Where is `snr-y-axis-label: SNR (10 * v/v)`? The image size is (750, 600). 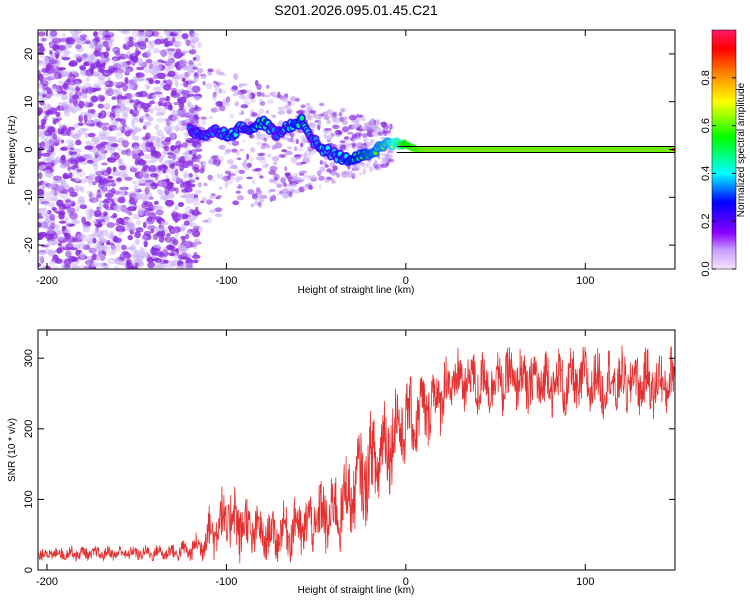 snr-y-axis-label: SNR (10 * v/v) is located at coordinates (12, 450).